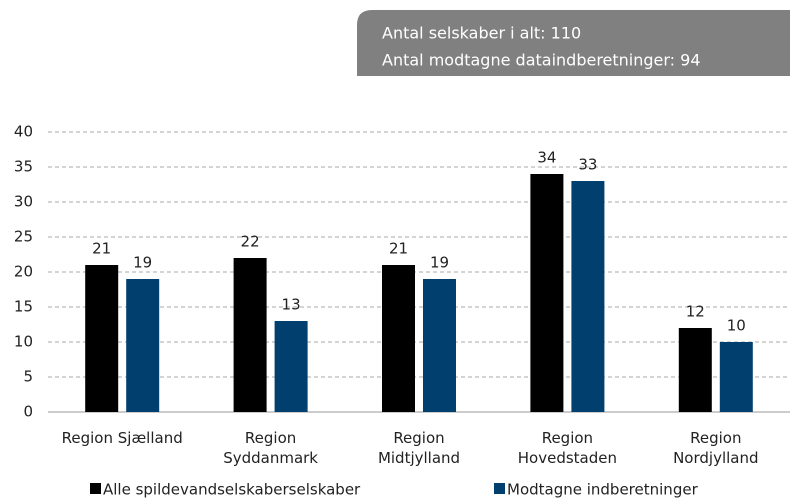 The image size is (790, 498). What do you see at coordinates (481, 33) in the screenshot?
I see `annotation: Antal selskaber i alt: 110` at bounding box center [481, 33].